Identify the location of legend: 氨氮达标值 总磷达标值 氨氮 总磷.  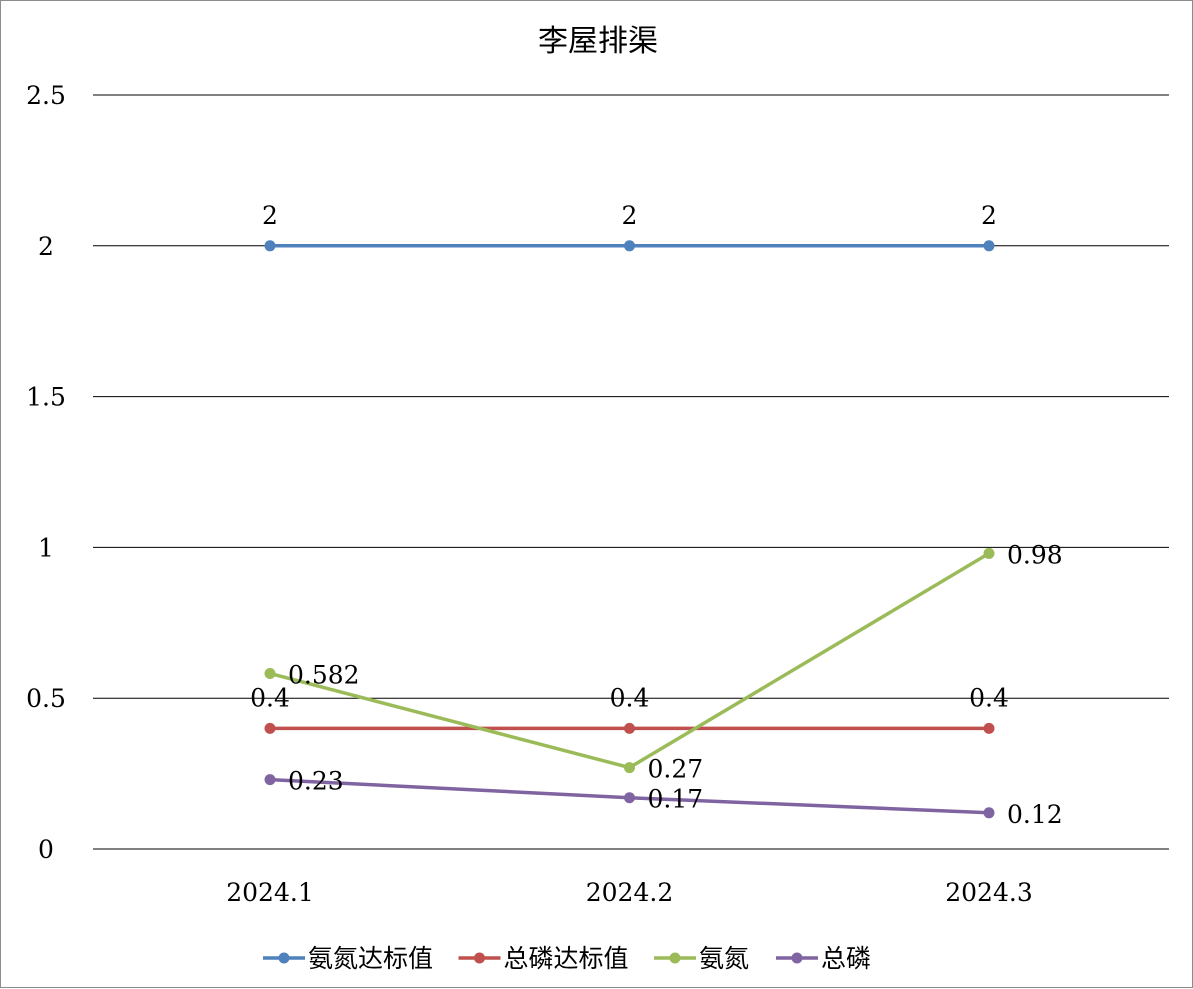
(567, 958).